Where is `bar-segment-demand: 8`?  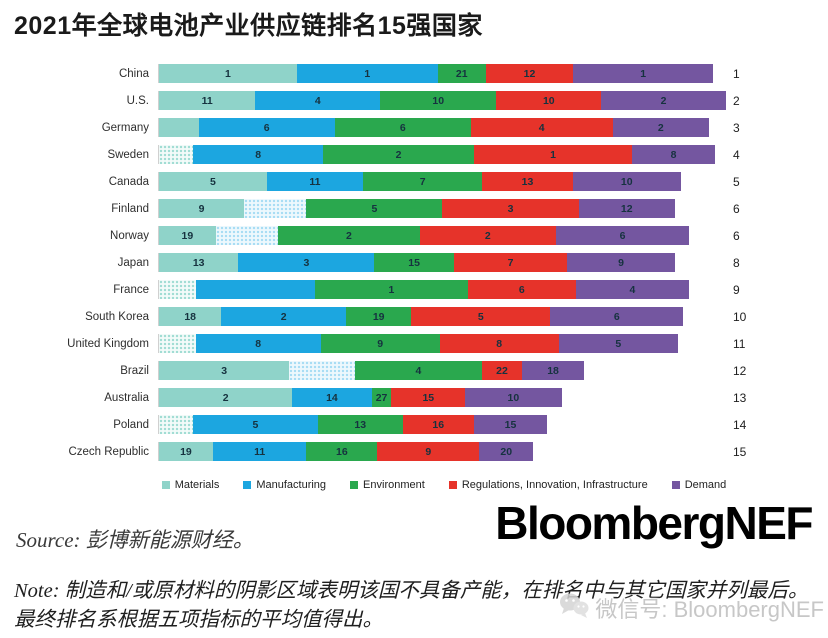
bar-segment-demand: 8 is located at coordinates (673, 154).